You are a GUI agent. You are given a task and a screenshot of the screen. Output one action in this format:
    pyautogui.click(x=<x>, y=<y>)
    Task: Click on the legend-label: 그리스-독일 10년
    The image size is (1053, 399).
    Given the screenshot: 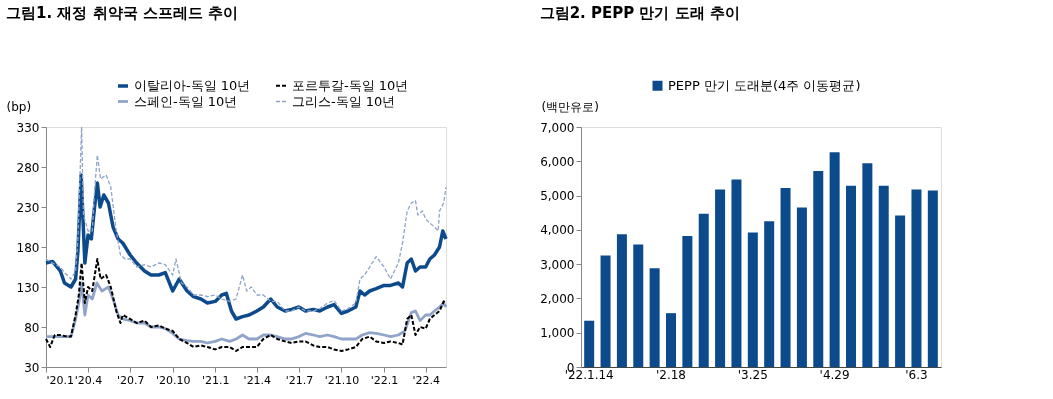 What is the action you would take?
    pyautogui.click(x=344, y=101)
    